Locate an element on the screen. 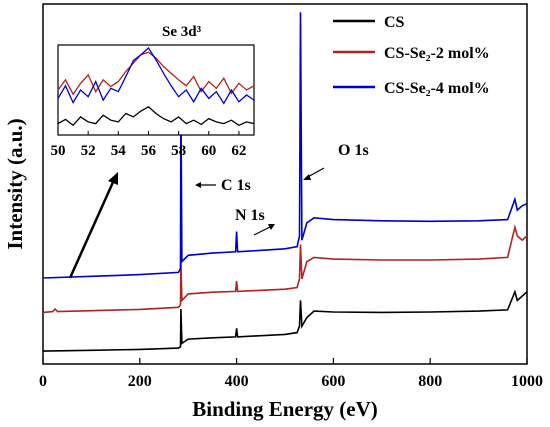  inset-x-axis-ticks: 50 52 54 56 58 60 62 is located at coordinates (148, 145).